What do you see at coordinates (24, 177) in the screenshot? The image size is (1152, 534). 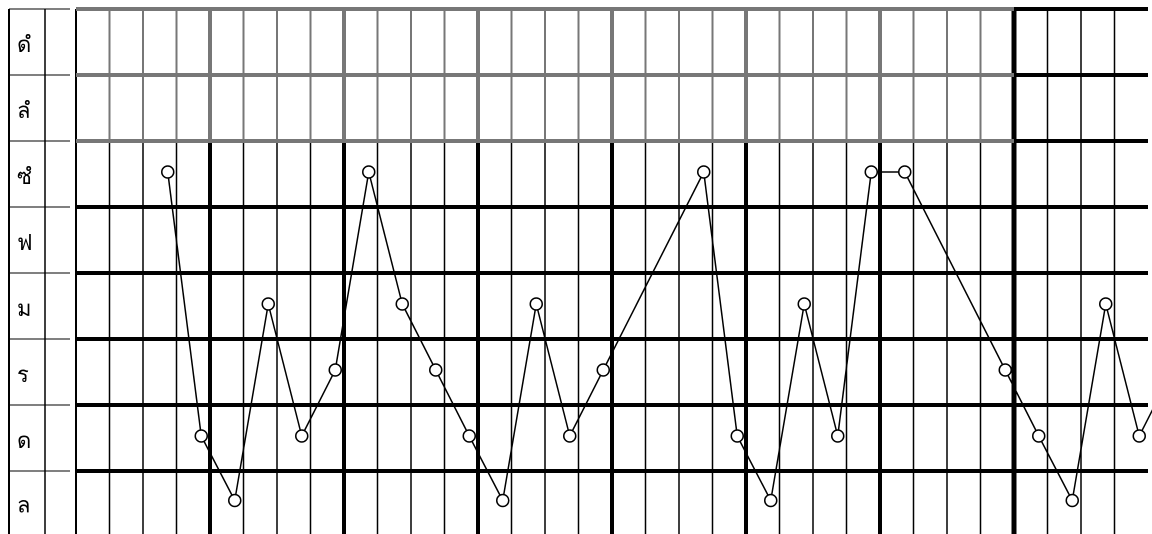 I see `pitch-label: ซํ` at bounding box center [24, 177].